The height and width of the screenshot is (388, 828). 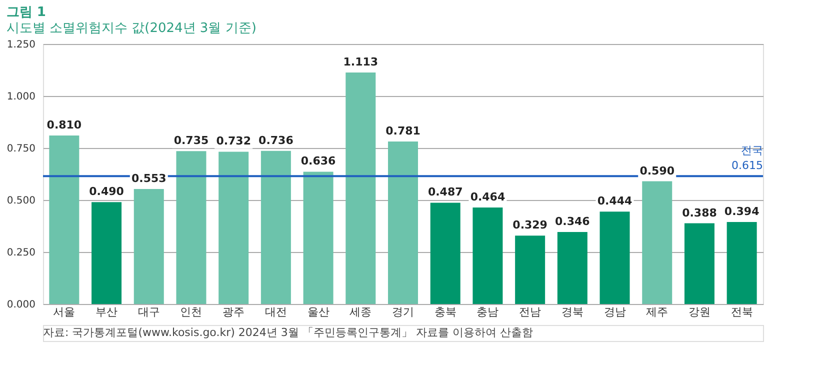 What do you see at coordinates (21, 97) in the screenshot?
I see `y-tick-label: 1.000` at bounding box center [21, 97].